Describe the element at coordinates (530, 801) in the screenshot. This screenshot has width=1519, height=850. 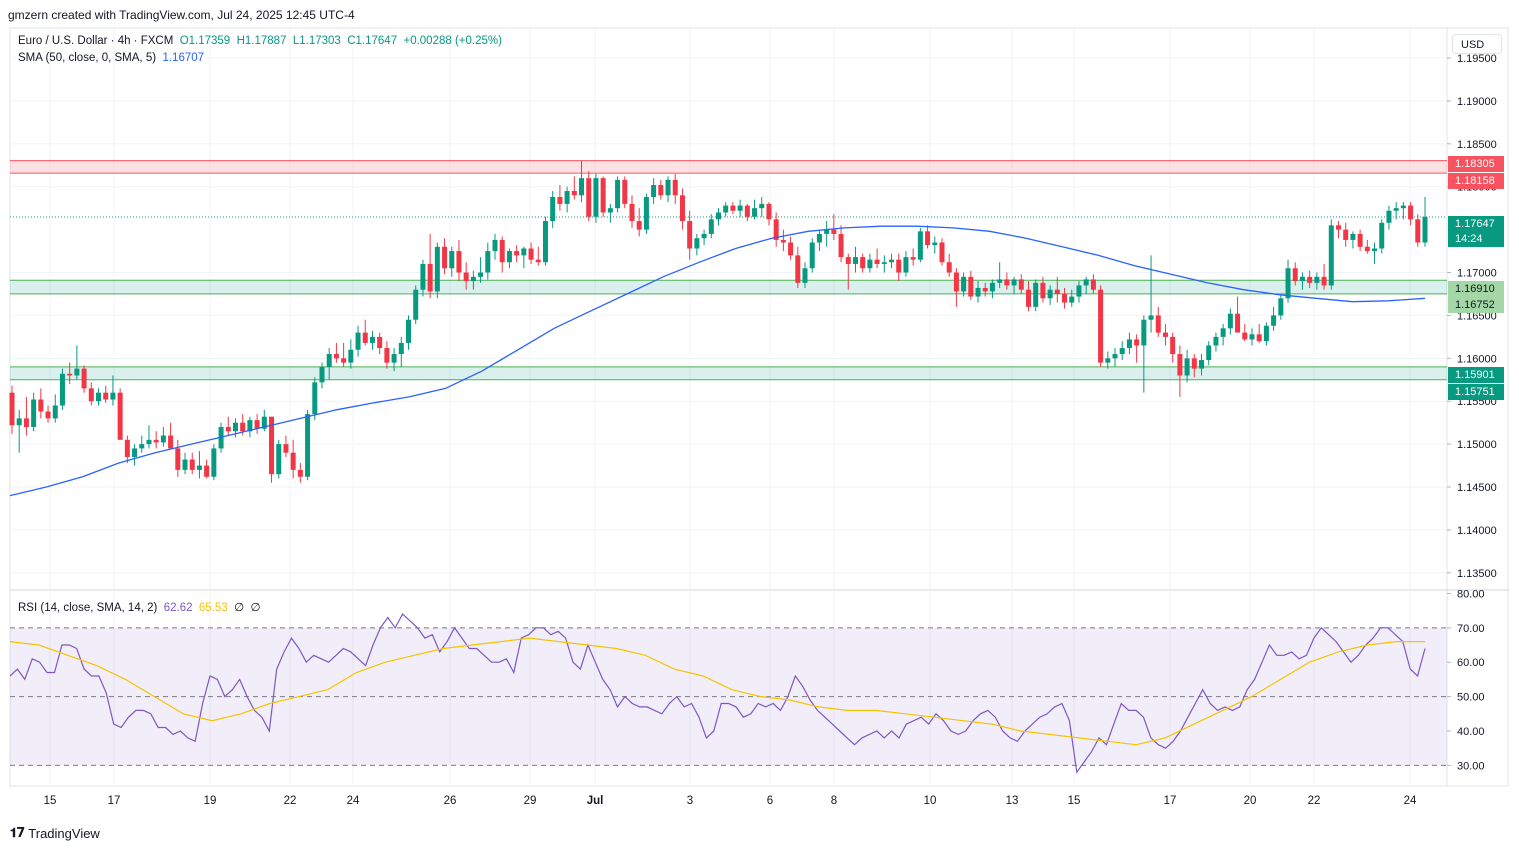
I see `time-tick-label: 29` at that location.